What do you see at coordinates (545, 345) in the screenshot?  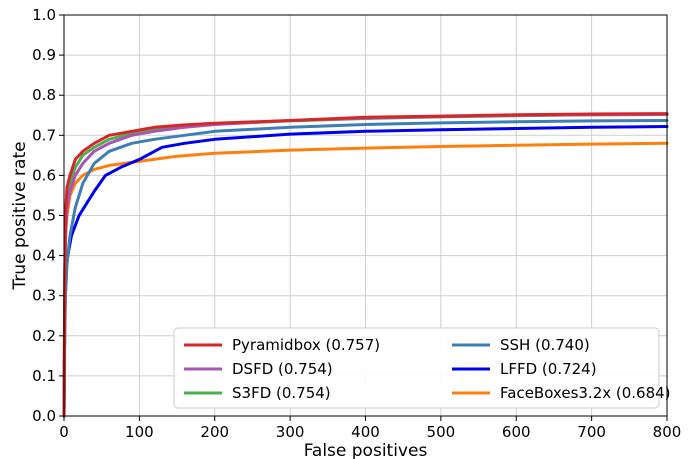 I see `legend-entry: SSH (0.740)` at bounding box center [545, 345].